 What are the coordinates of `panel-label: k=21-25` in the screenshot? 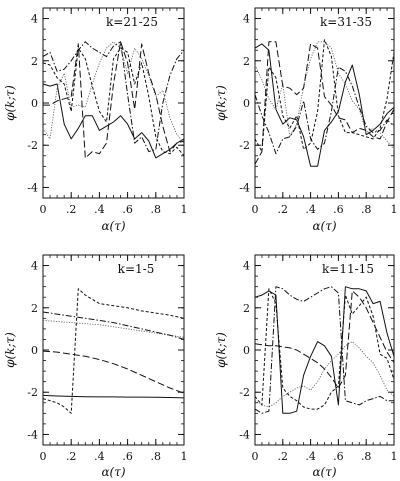 It's located at (132, 22).